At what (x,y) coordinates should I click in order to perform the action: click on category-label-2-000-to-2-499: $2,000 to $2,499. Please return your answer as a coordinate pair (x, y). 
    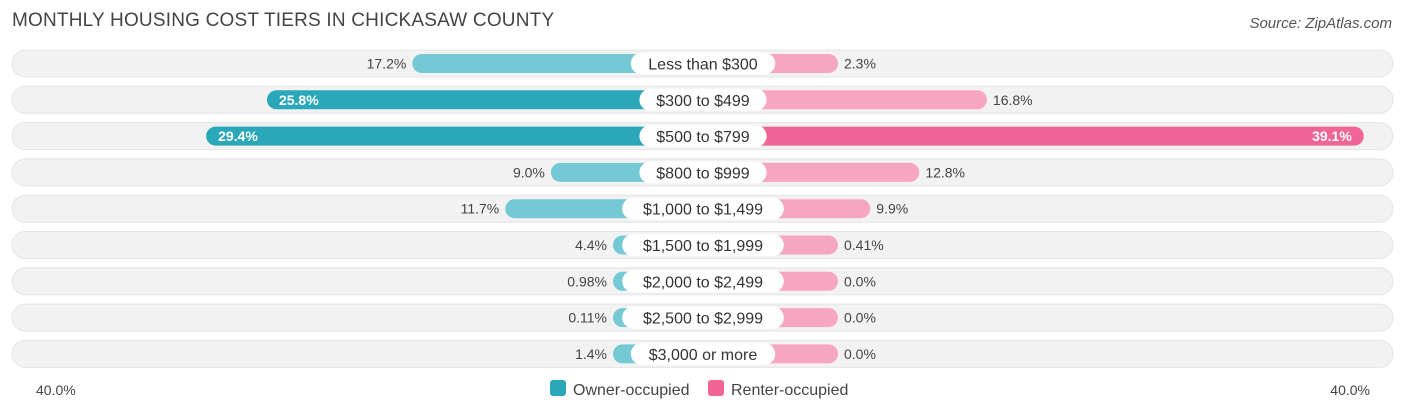
    Looking at the image, I should click on (703, 282).